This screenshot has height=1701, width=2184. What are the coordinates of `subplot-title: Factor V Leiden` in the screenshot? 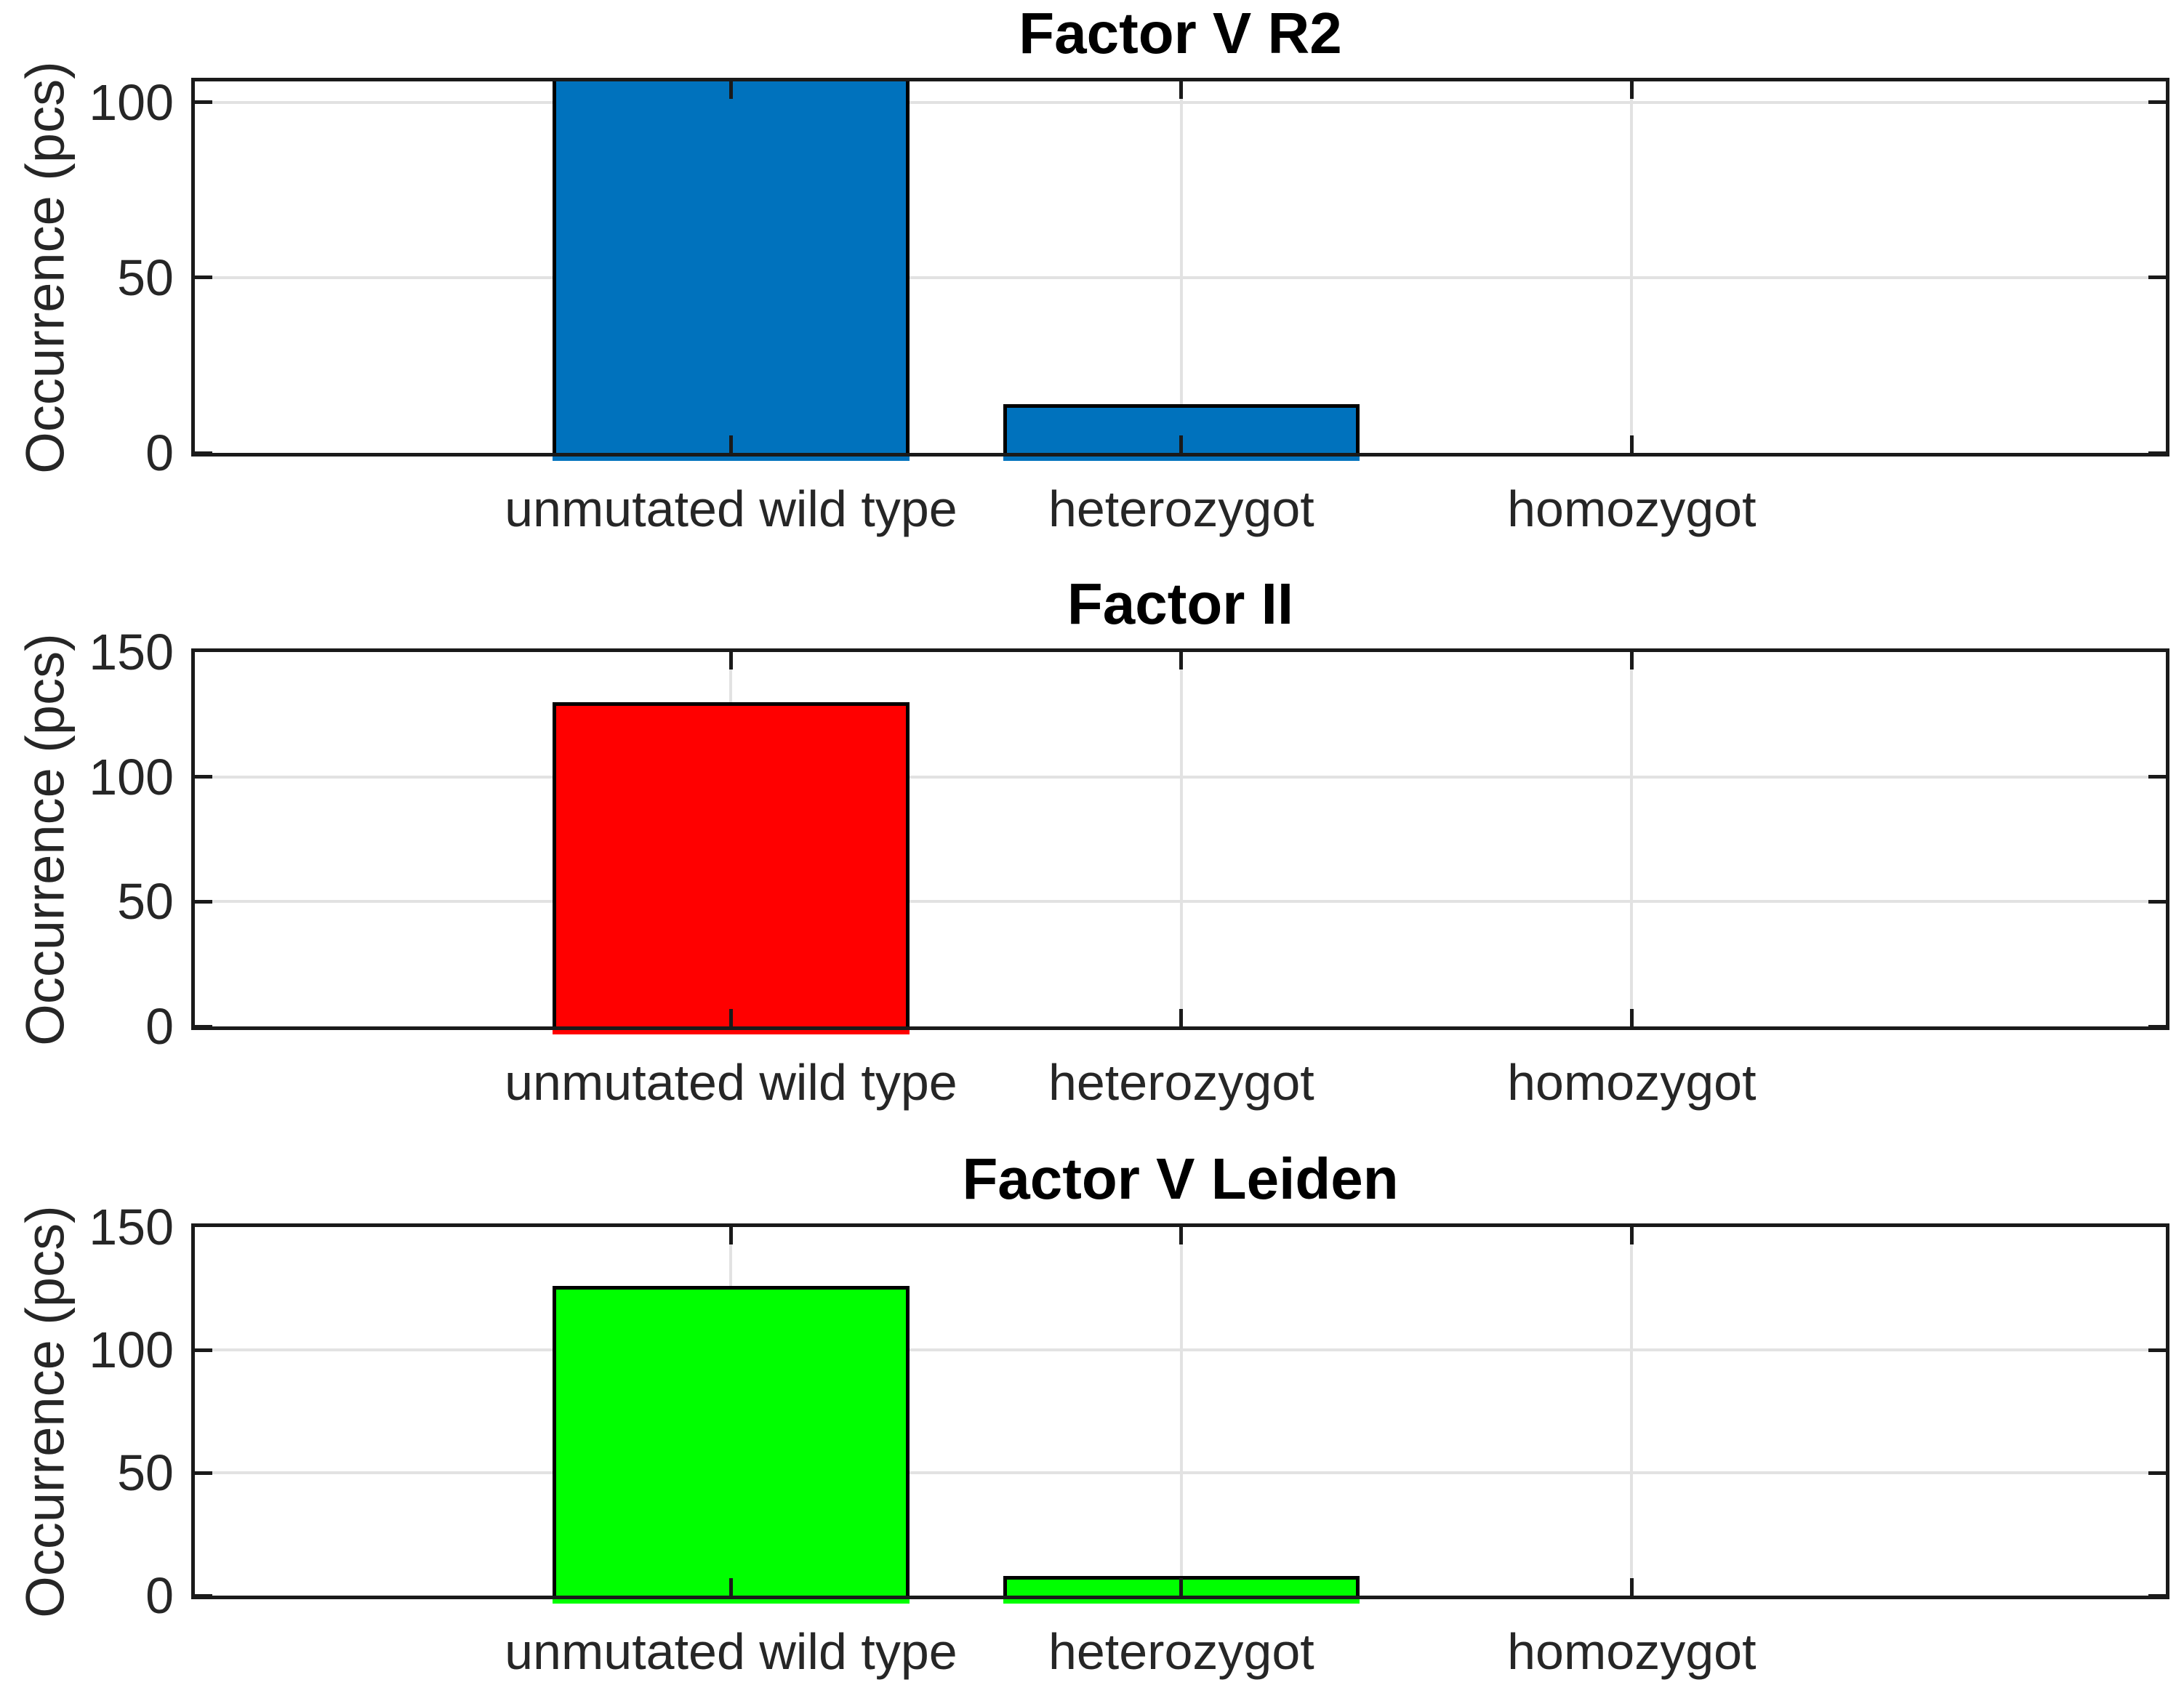 It's located at (1180, 1178).